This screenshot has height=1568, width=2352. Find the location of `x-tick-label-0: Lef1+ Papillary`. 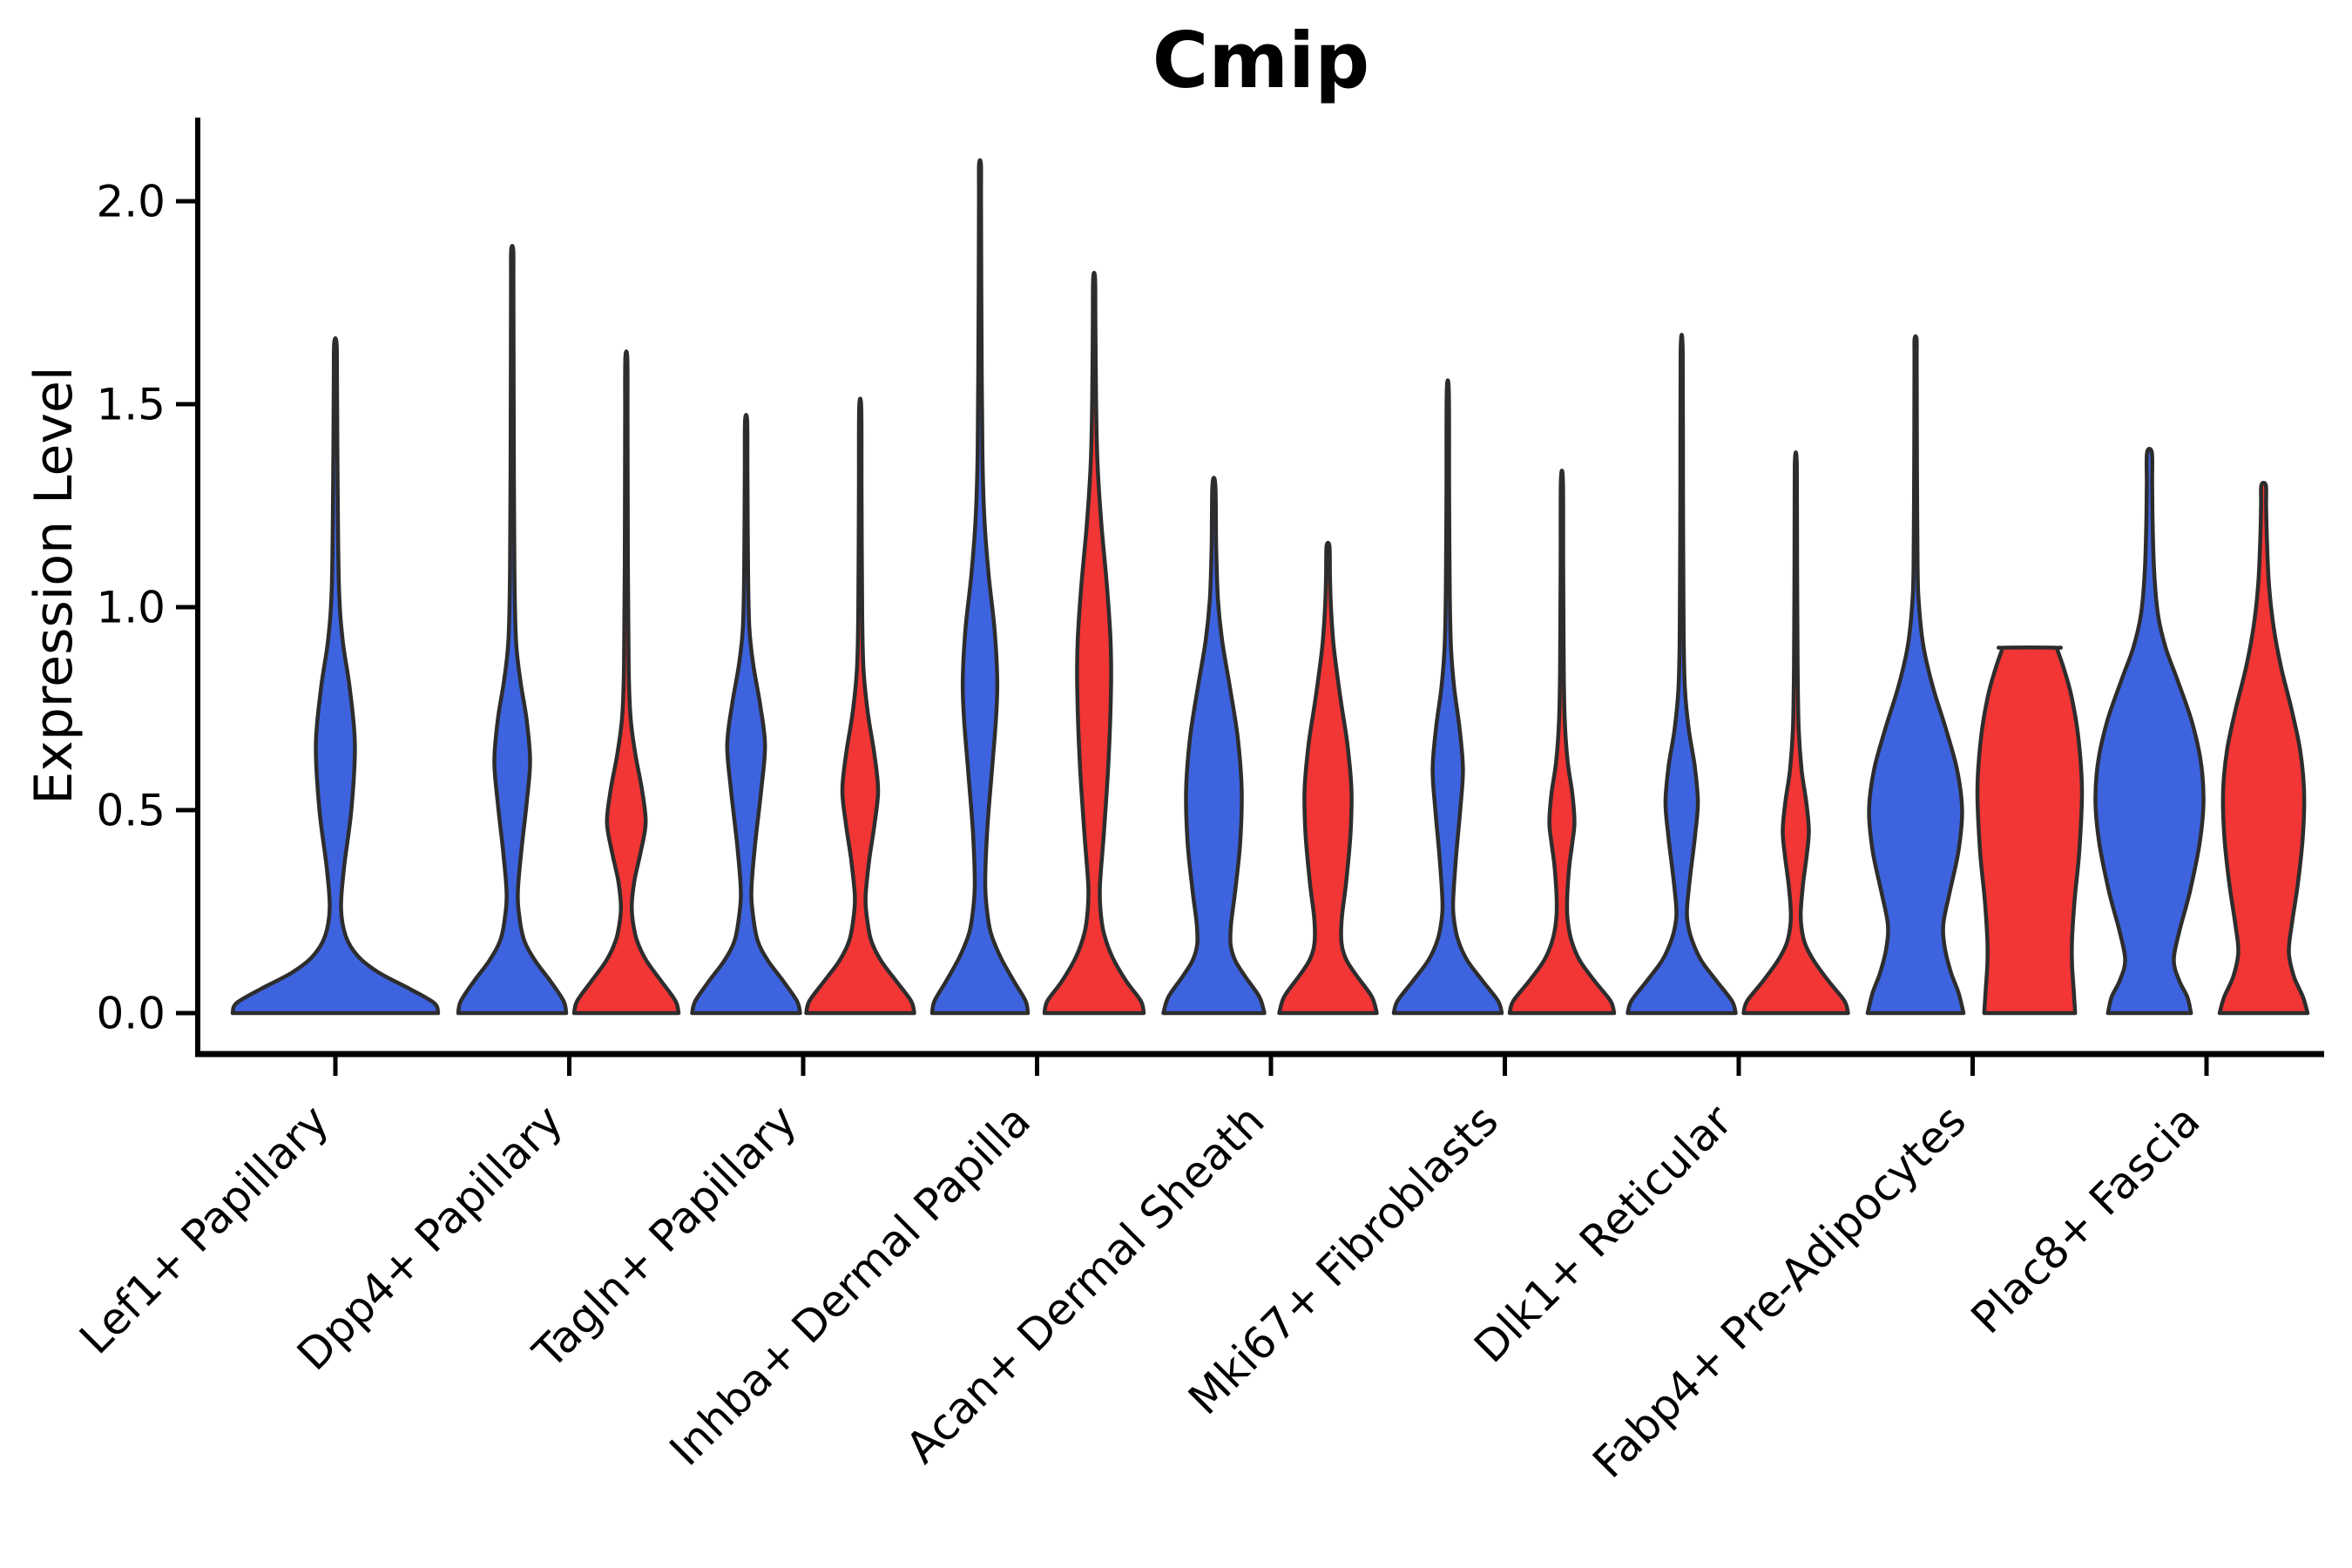

x-tick-label-0: Lef1+ Papillary is located at coordinates (204, 1229).